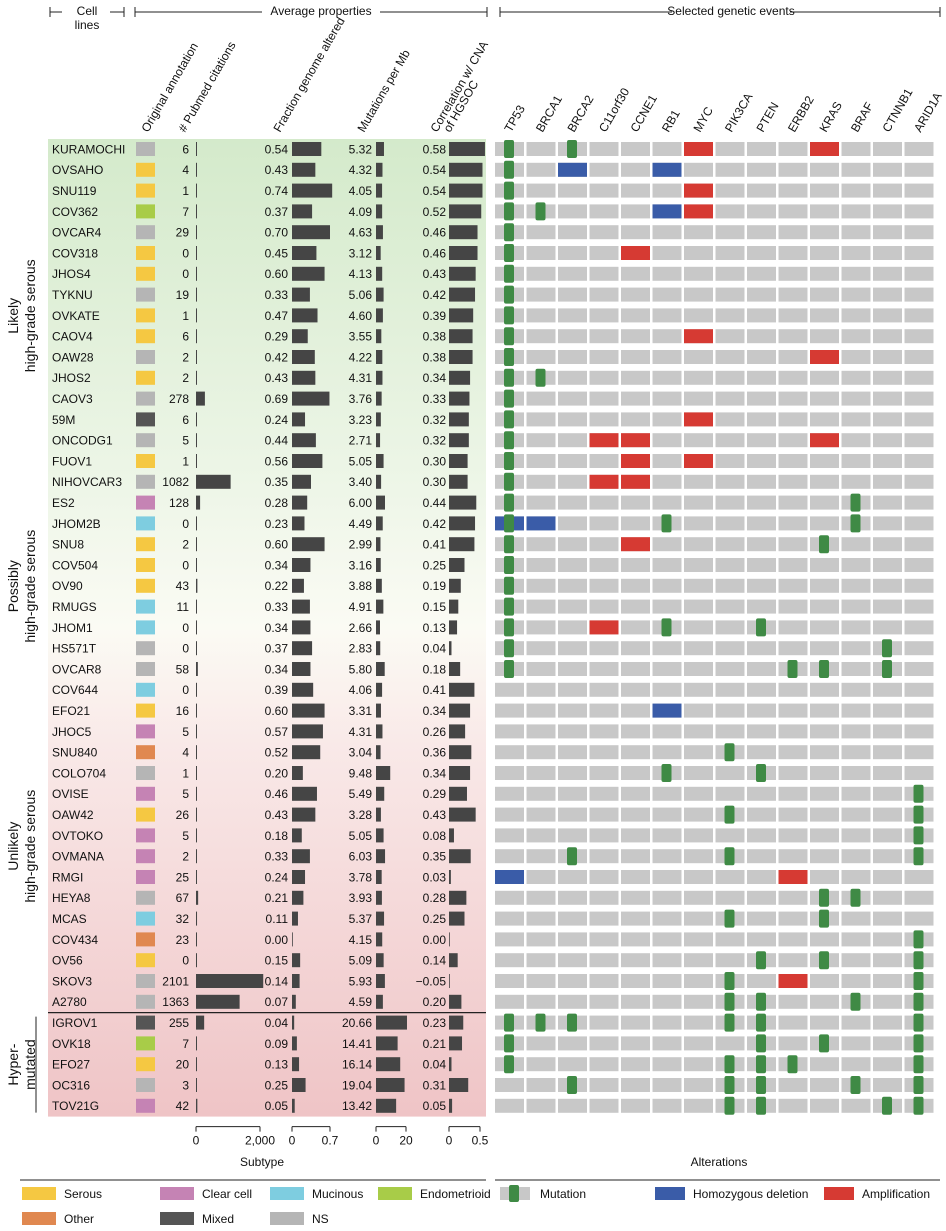  Describe the element at coordinates (406, 1141) in the screenshot. I see `mutation-tick-label: 20` at that location.